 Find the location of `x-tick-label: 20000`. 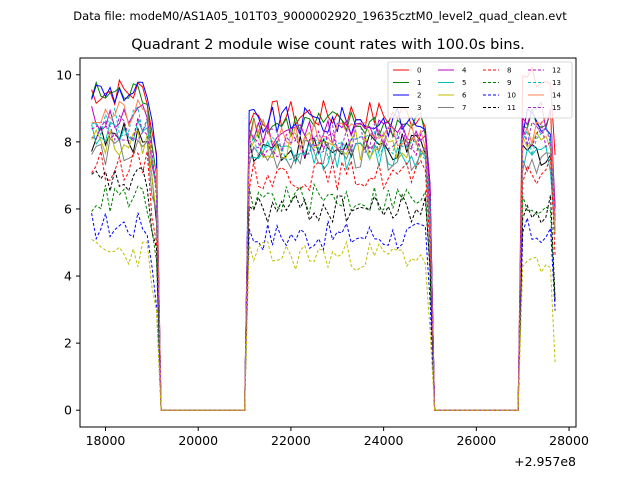

x-tick-label: 20000 is located at coordinates (198, 440).